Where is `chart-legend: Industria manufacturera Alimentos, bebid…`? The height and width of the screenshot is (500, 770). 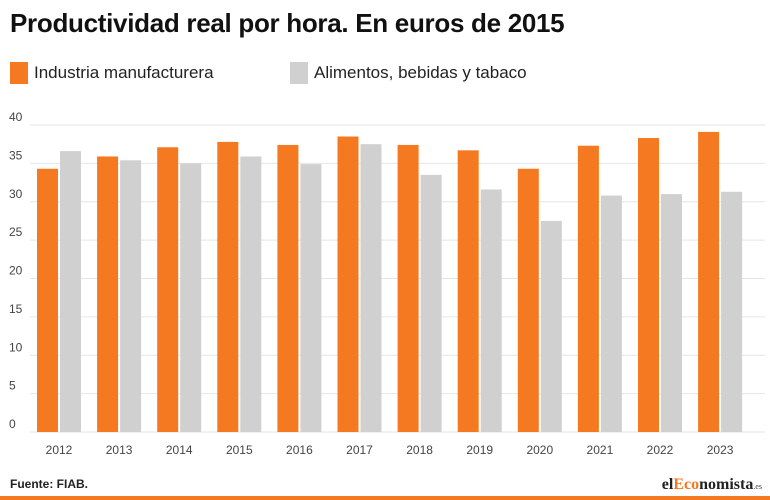
chart-legend: Industria manufacturera Alimentos, bebid… is located at coordinates (385, 76).